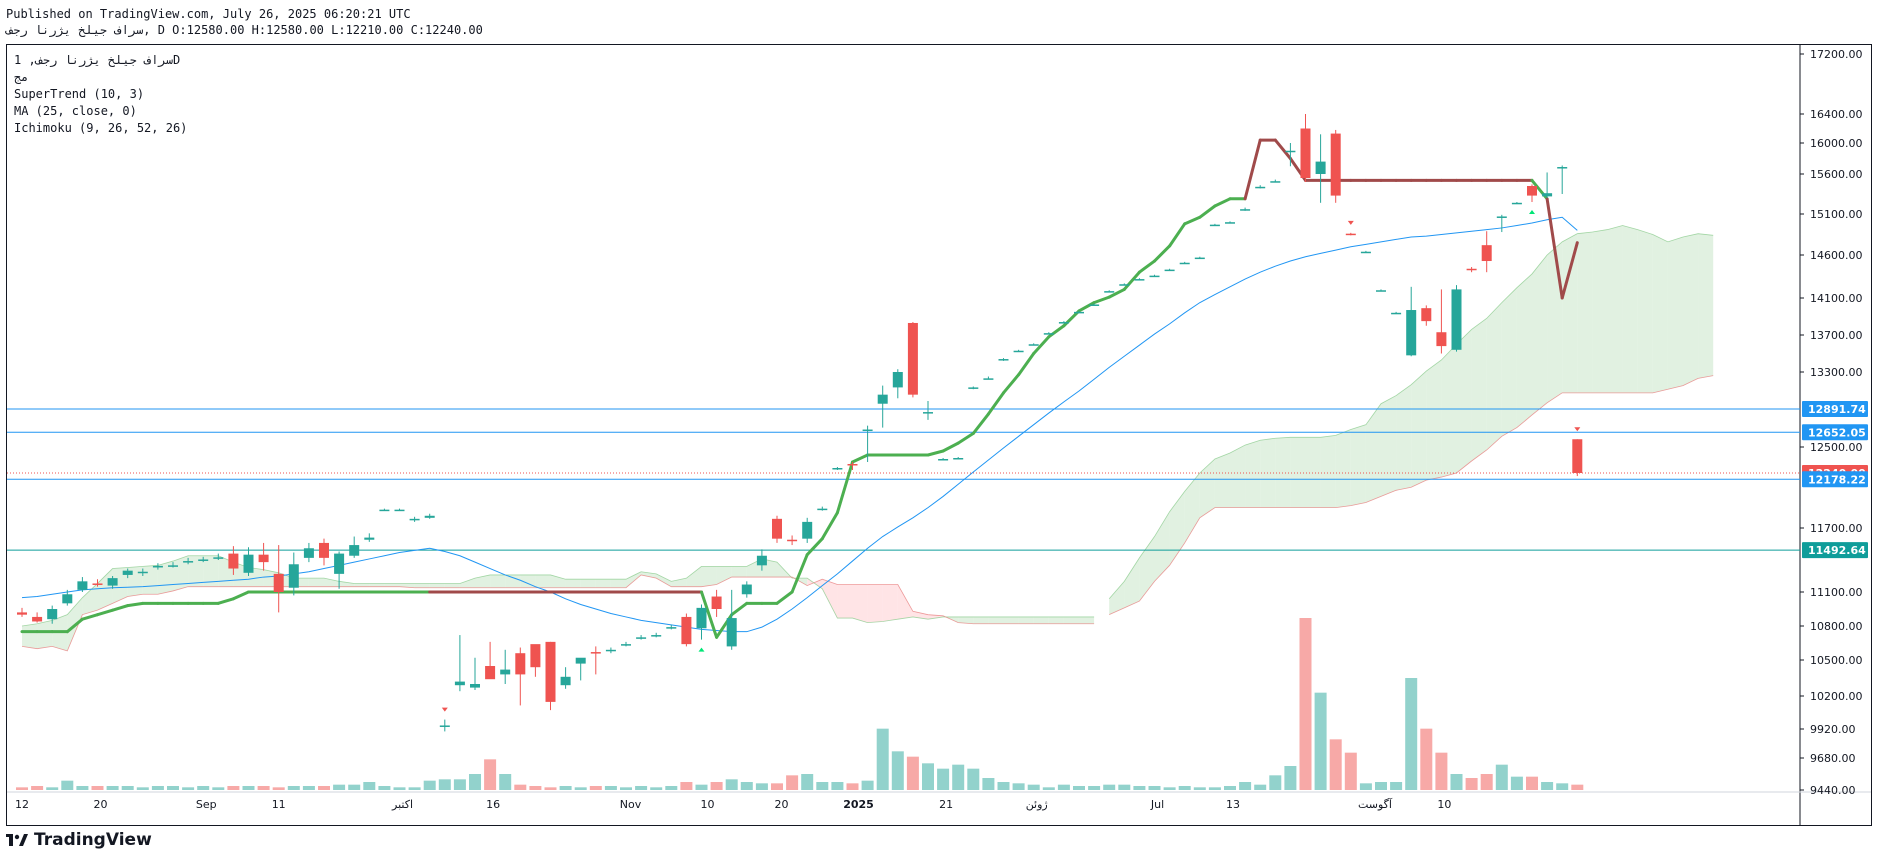 The width and height of the screenshot is (1878, 858). What do you see at coordinates (79, 94) in the screenshot?
I see `supertrend-label: SuperTrend (10, 3)` at bounding box center [79, 94].